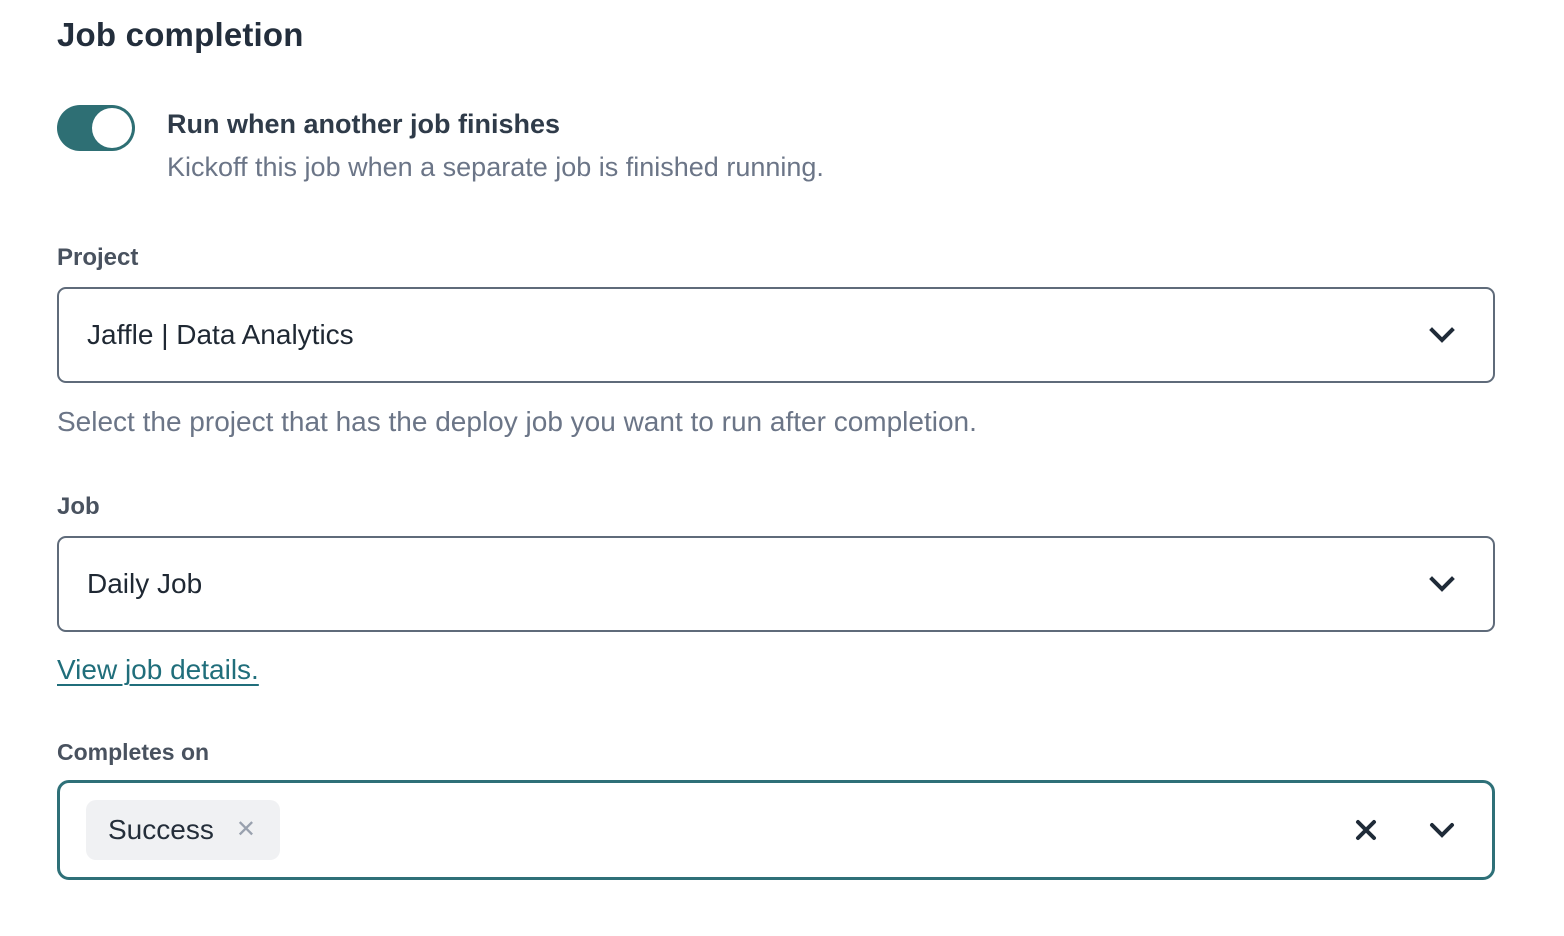  I want to click on view-job-details-link: View job details., so click(158, 669).